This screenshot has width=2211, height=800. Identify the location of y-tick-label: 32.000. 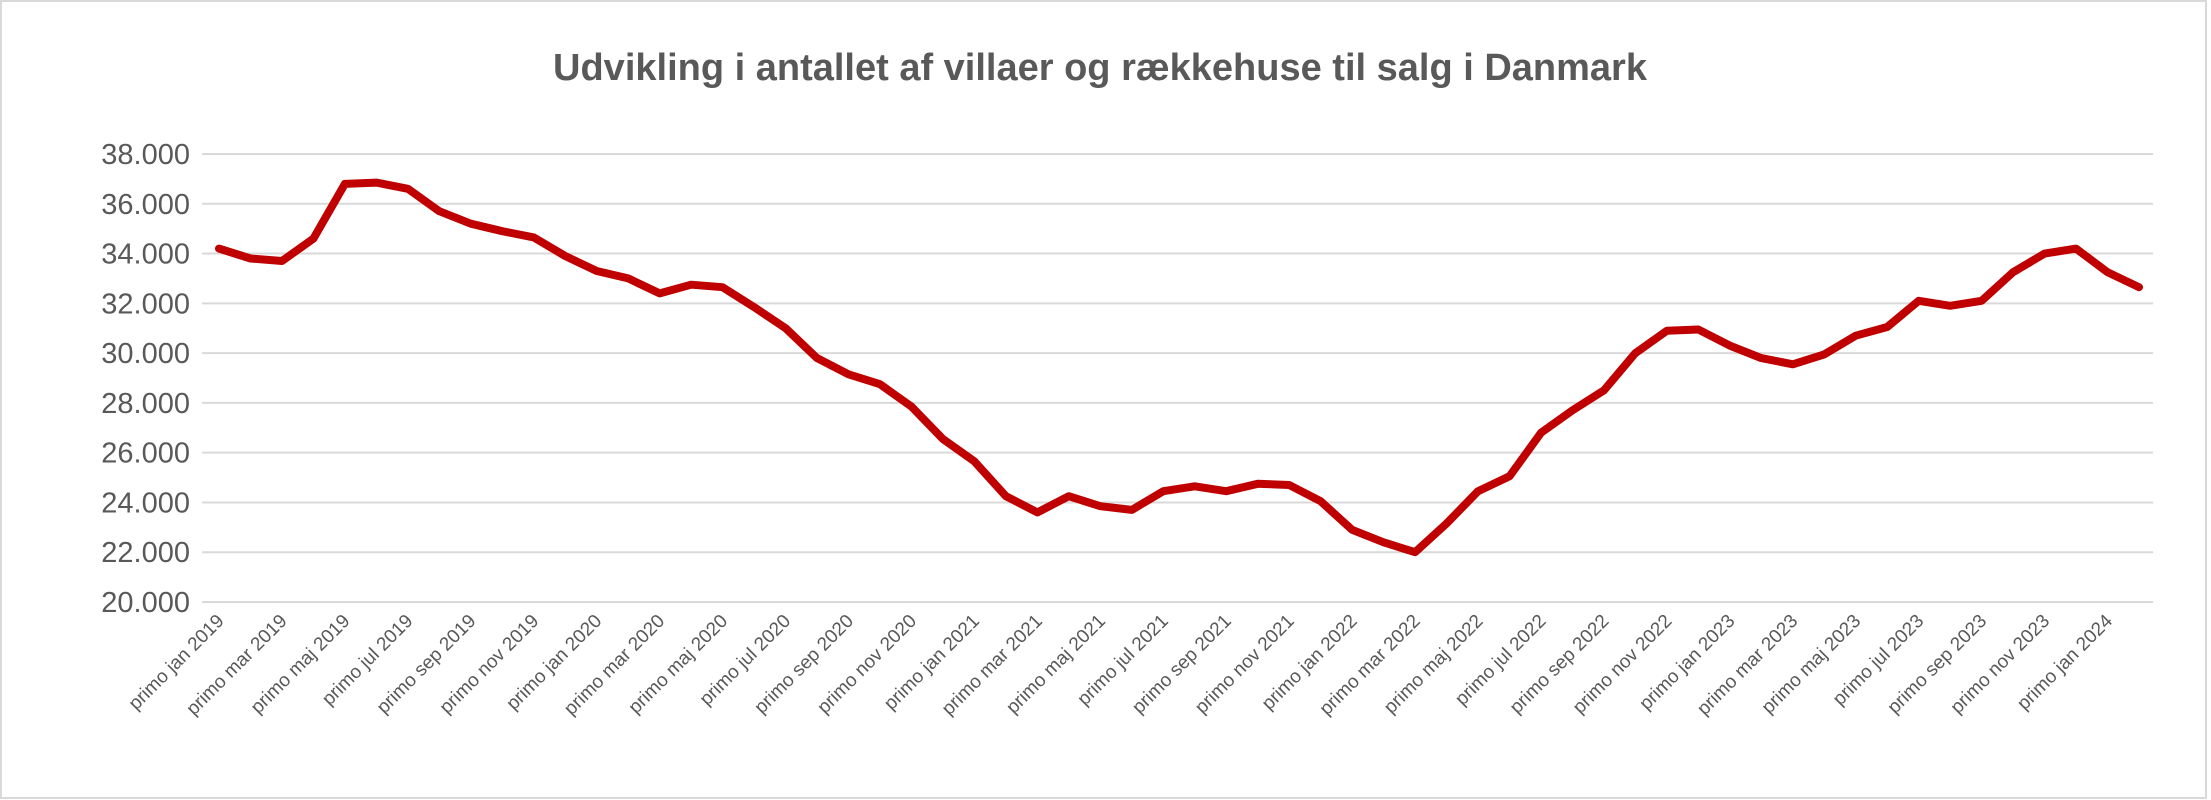
(145, 304).